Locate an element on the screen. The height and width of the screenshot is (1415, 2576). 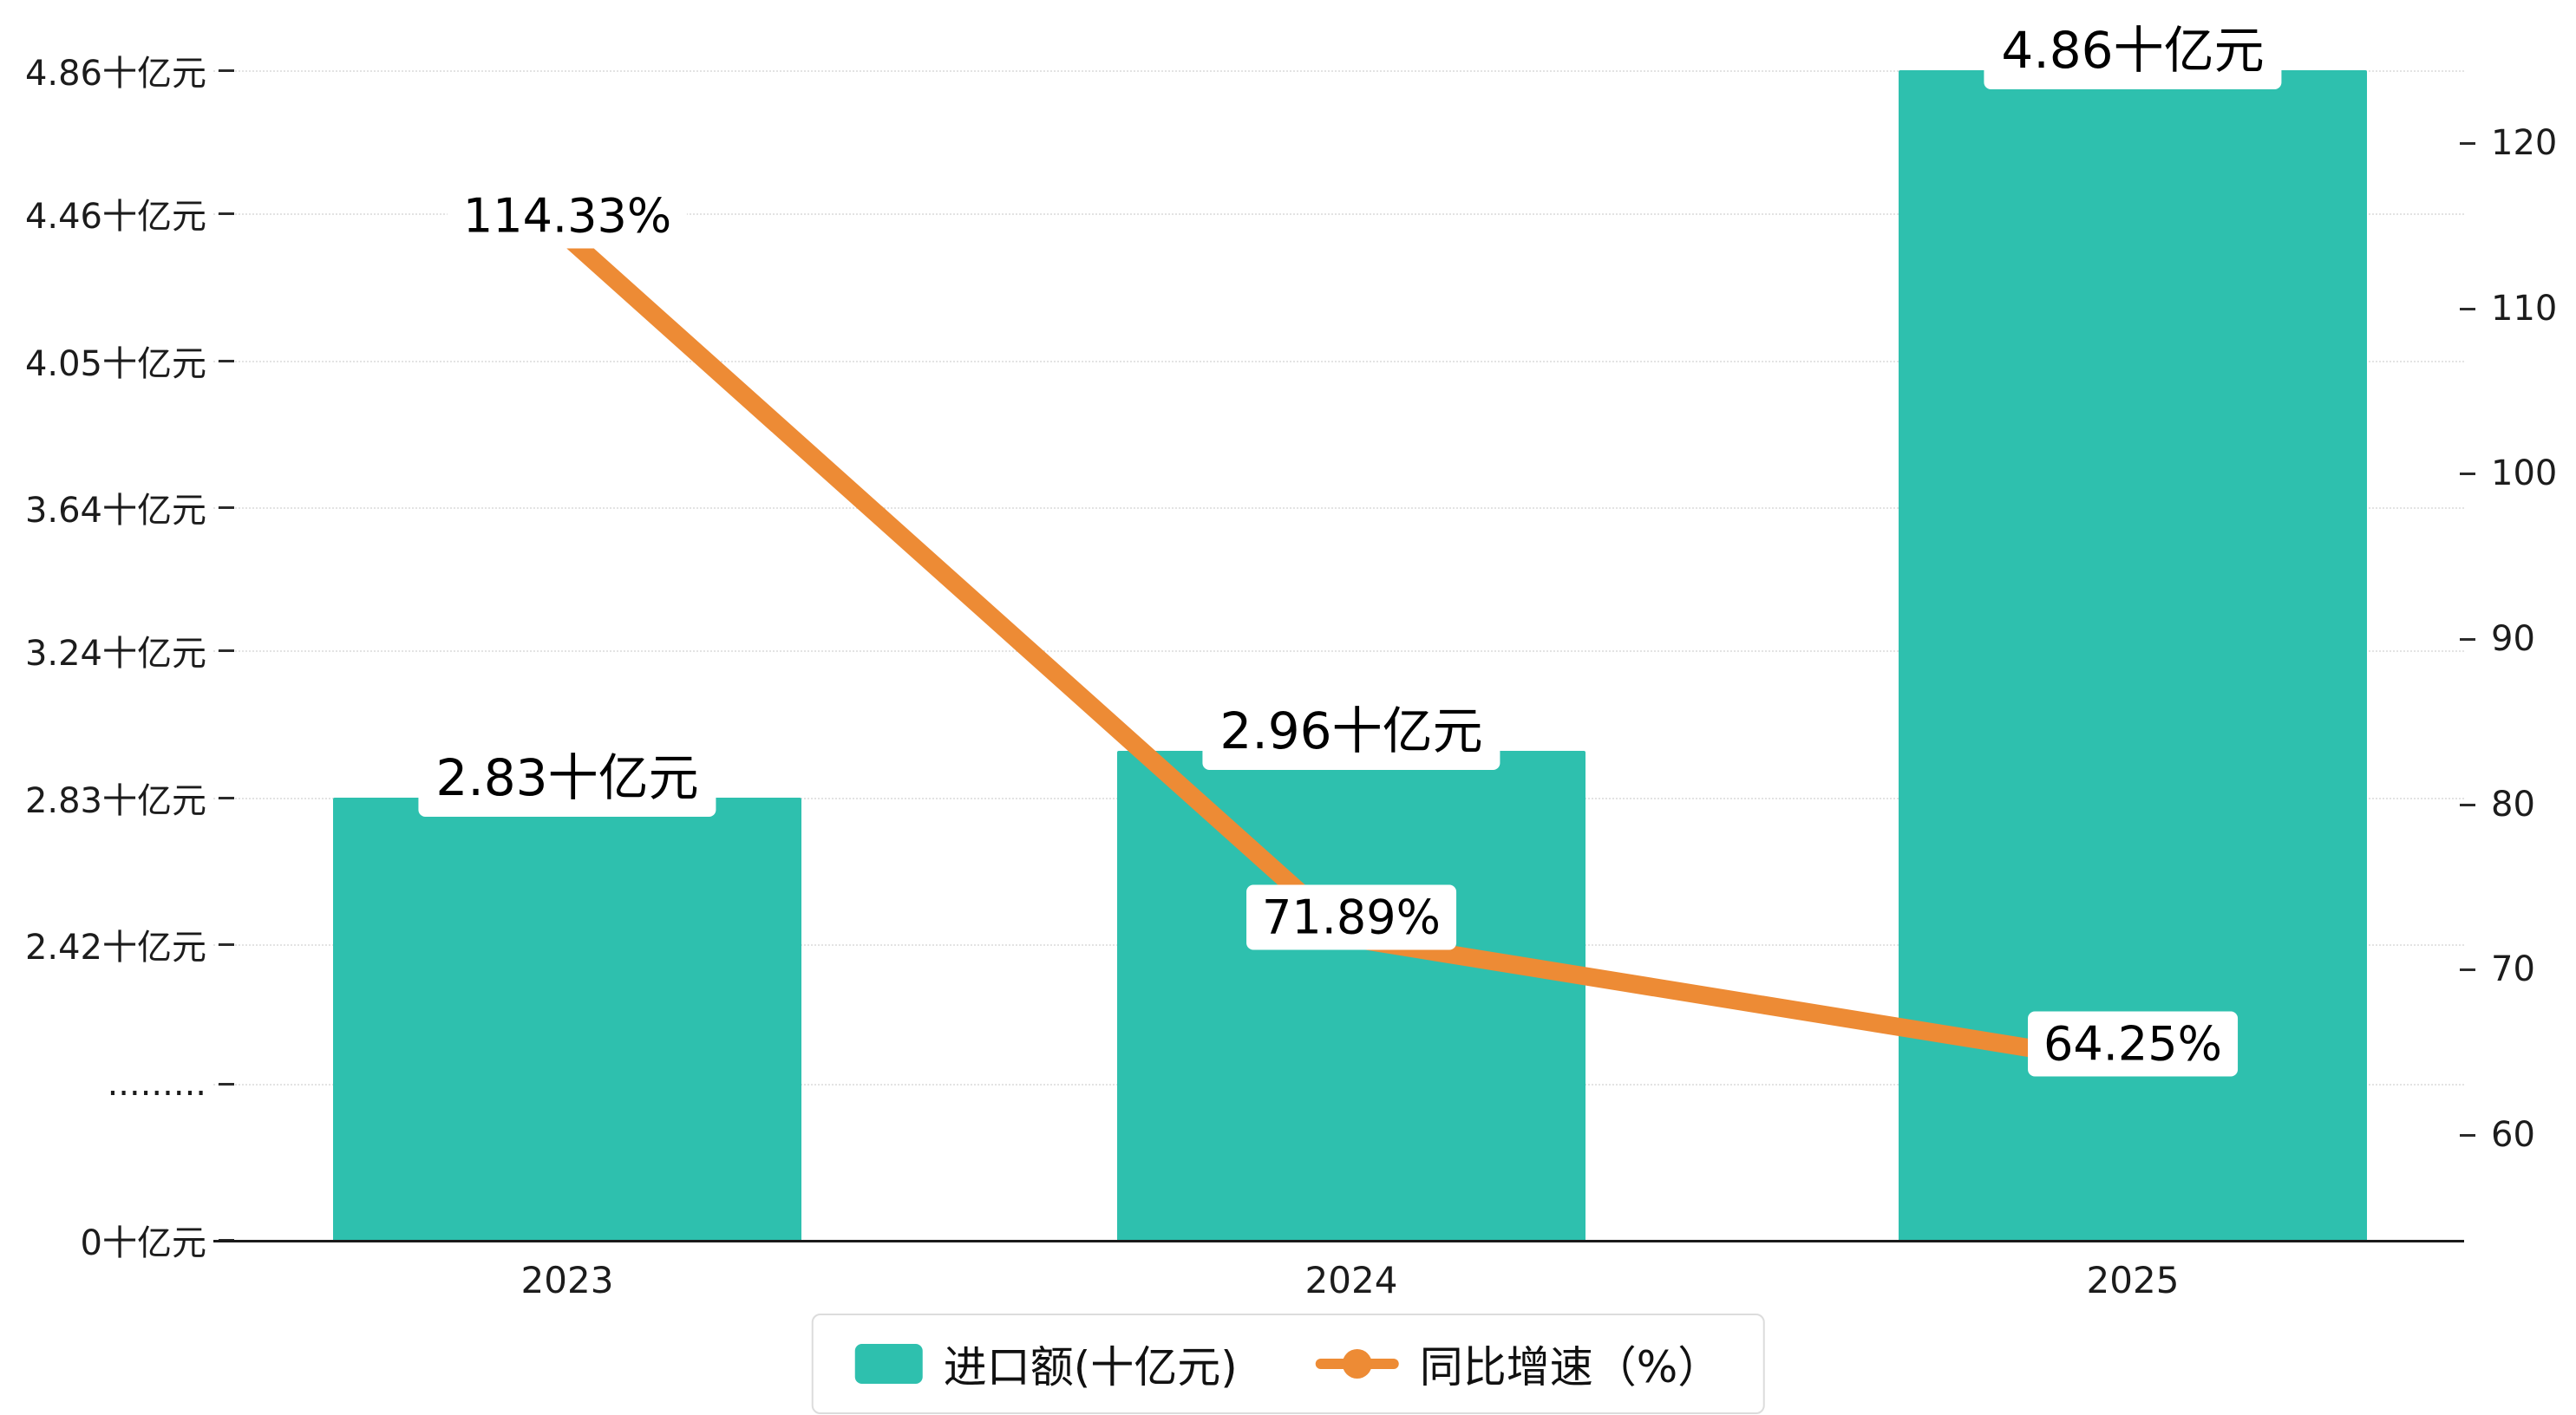
left-axis-tick-label: 0十亿元 is located at coordinates (143, 1243).